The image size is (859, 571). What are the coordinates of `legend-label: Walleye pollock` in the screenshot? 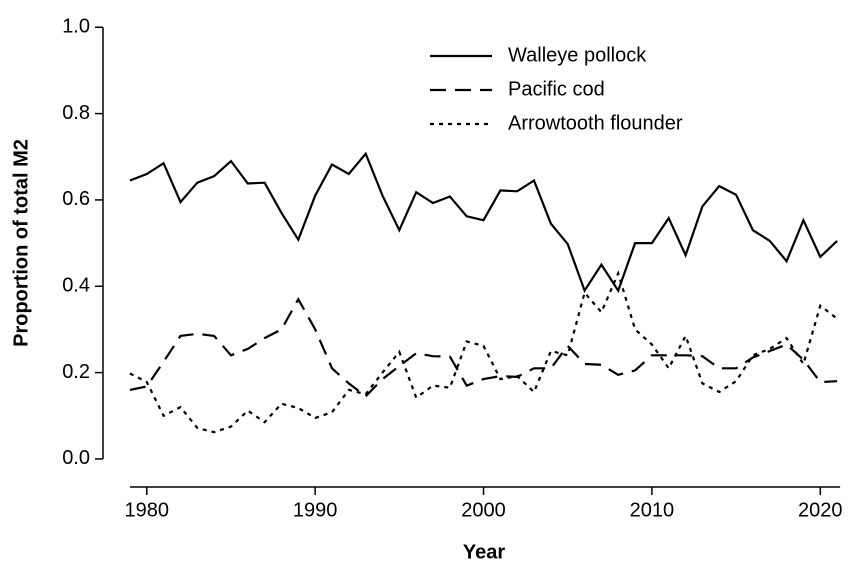 It's located at (577, 55).